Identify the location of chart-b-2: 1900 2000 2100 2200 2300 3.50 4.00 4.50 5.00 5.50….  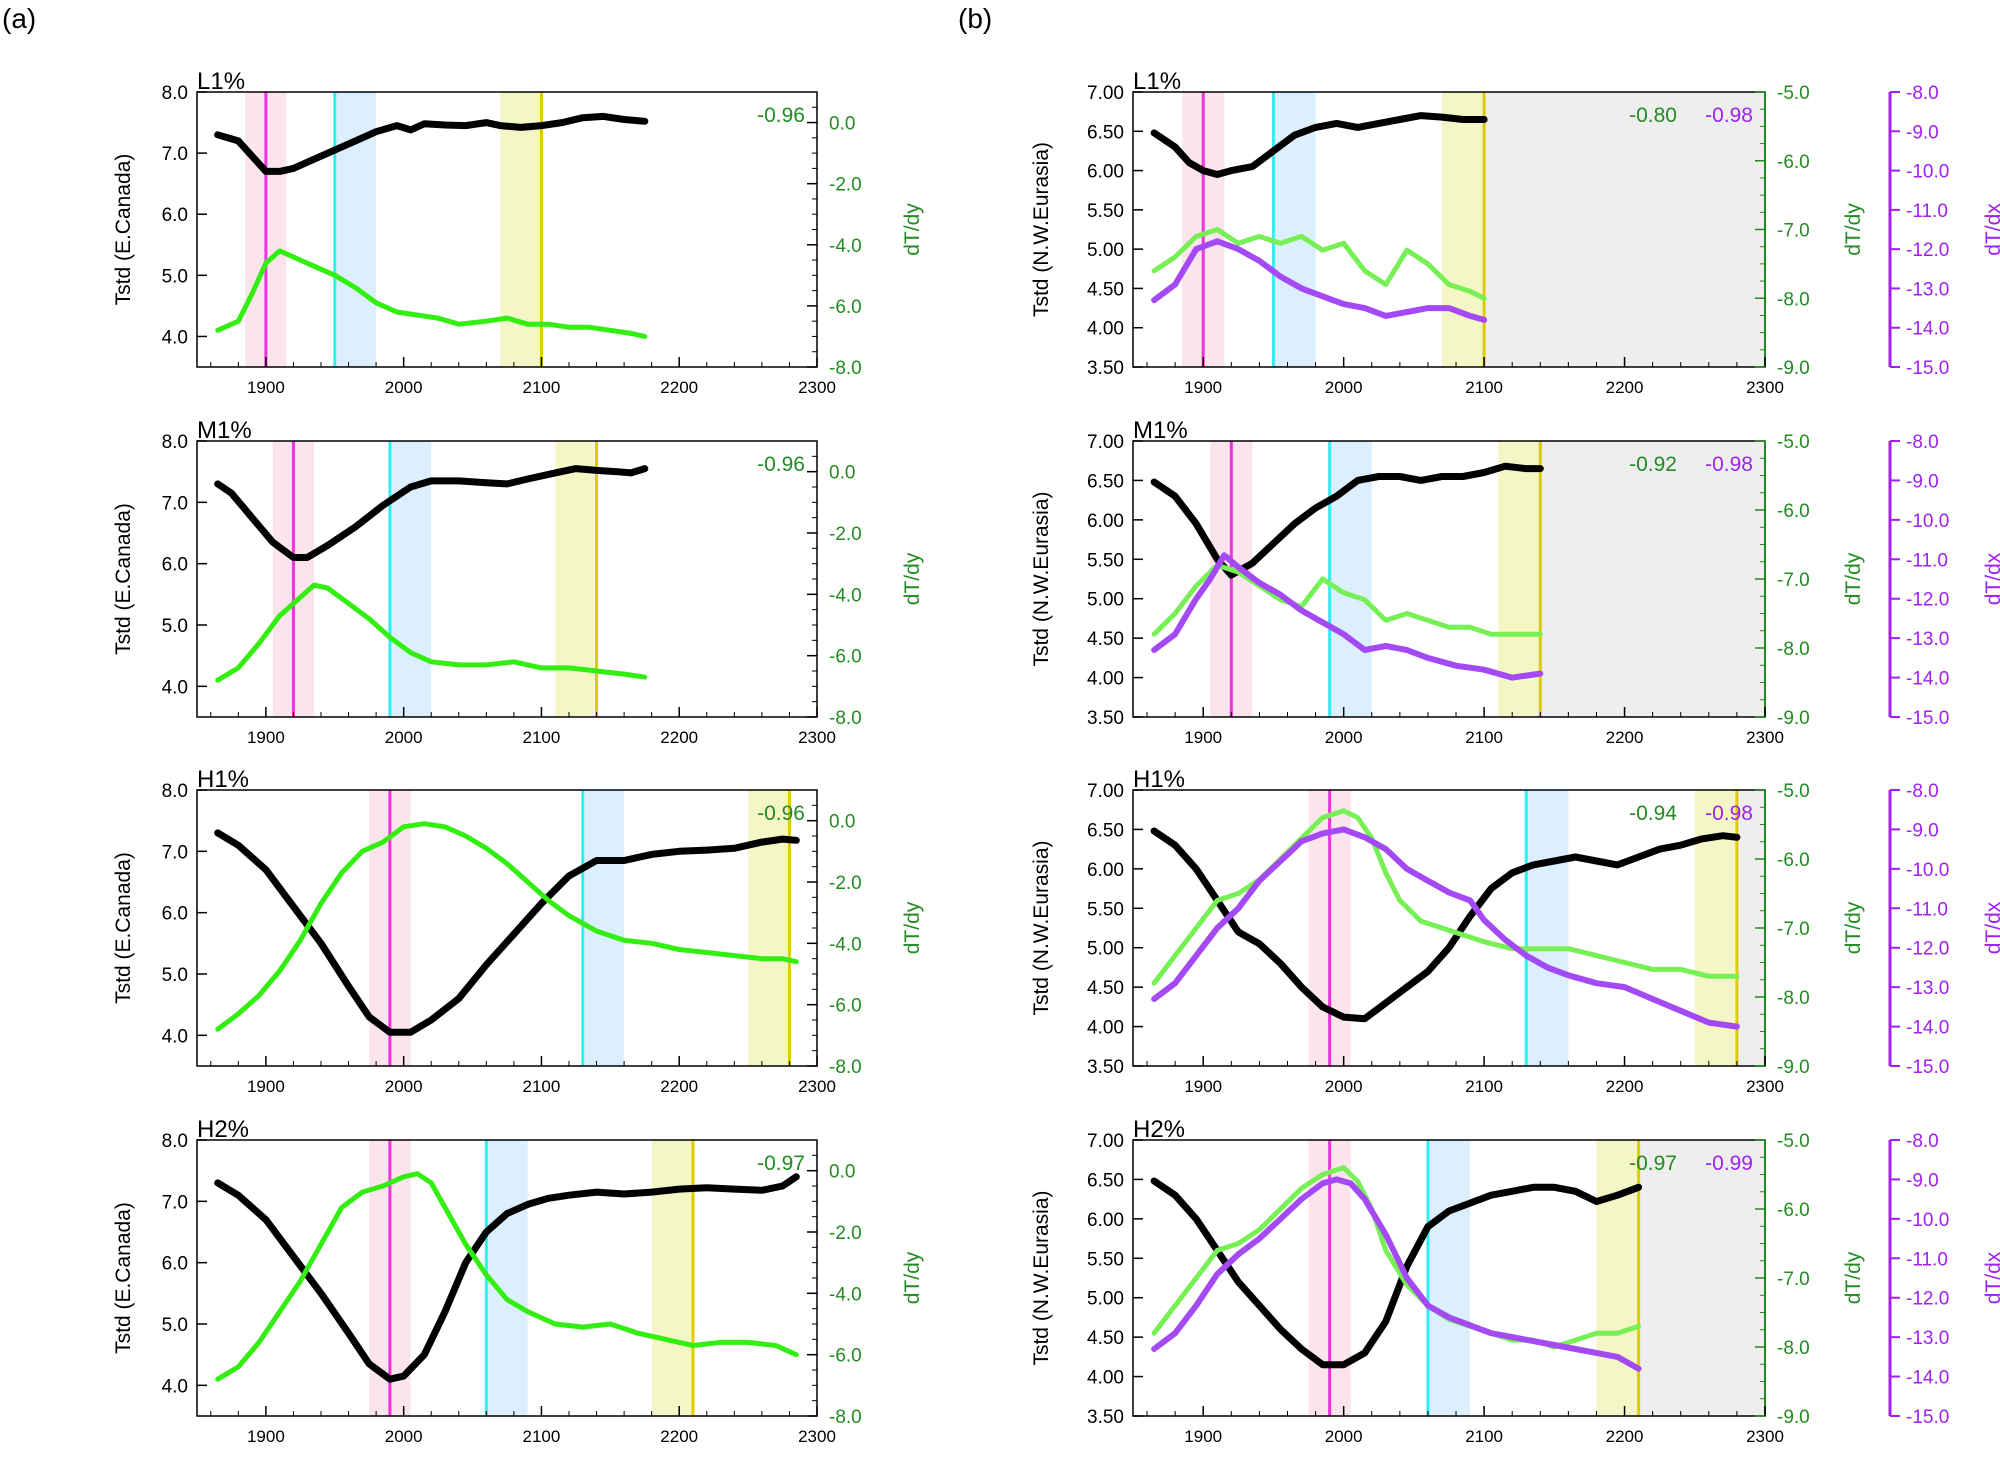
(1515, 931).